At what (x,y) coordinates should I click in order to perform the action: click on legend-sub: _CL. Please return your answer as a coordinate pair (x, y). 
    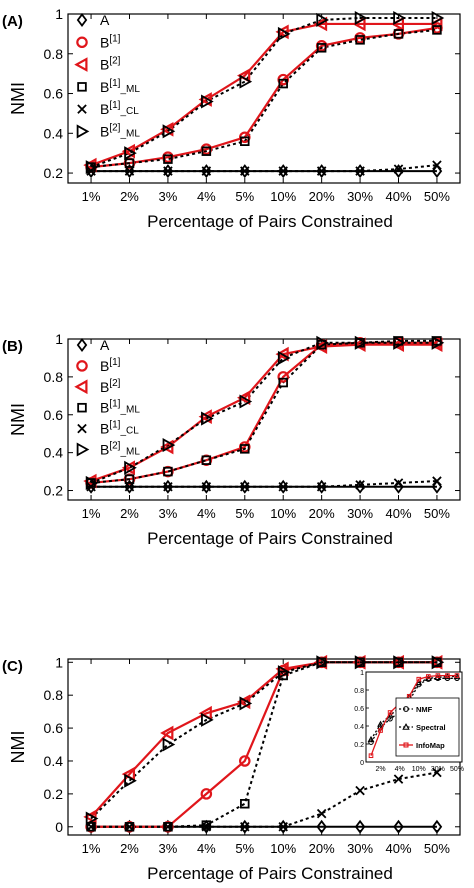
    Looking at the image, I should click on (129, 431).